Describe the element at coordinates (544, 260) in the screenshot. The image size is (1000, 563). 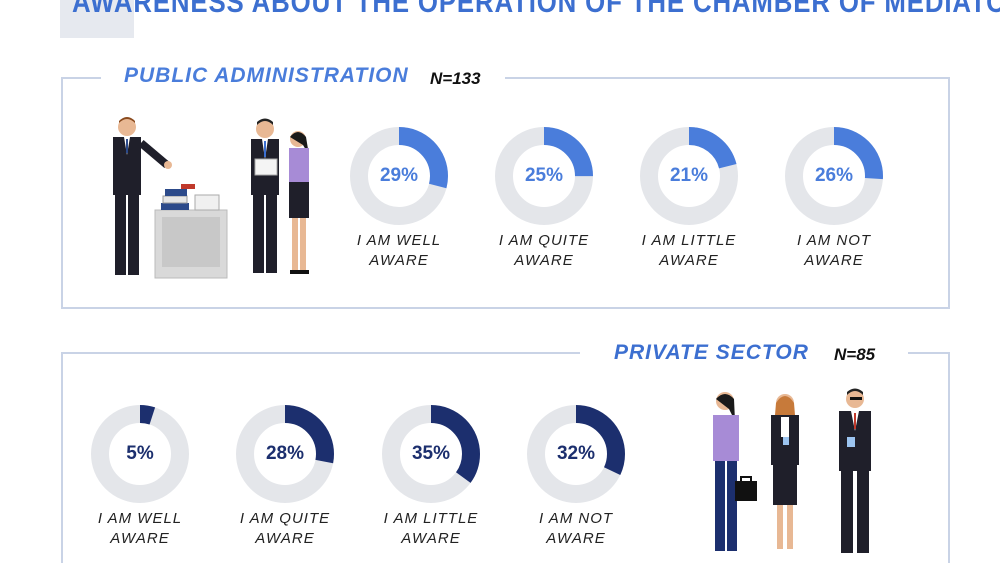
I see `public-caption-line2-2: AWARE` at that location.